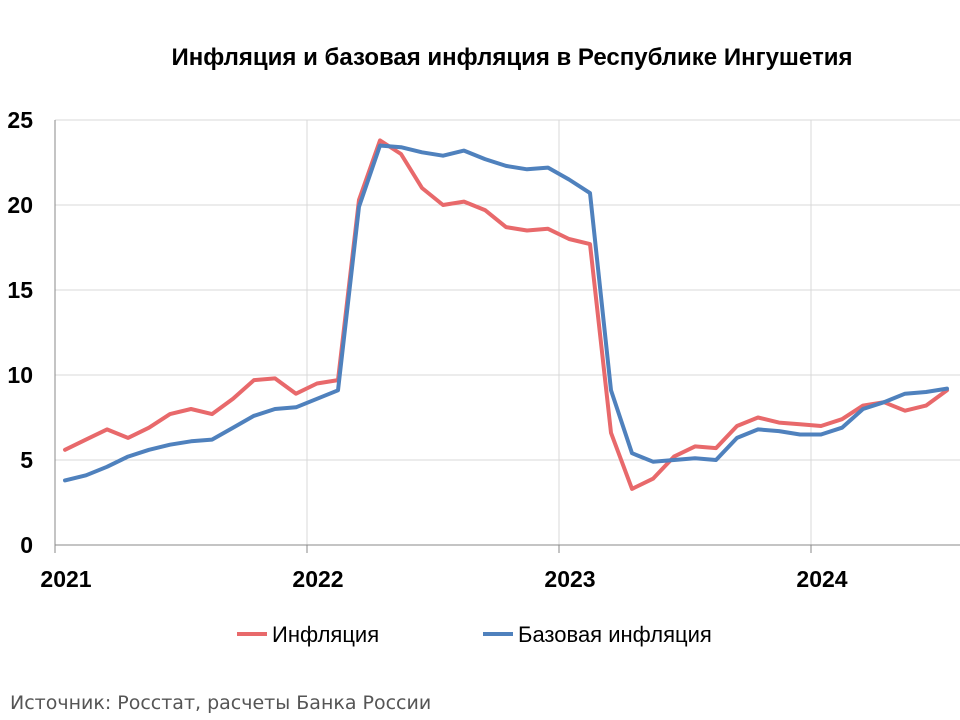 This screenshot has height=720, width=960. What do you see at coordinates (325, 634) in the screenshot?
I see `legend-label-inflation: Инфляция` at bounding box center [325, 634].